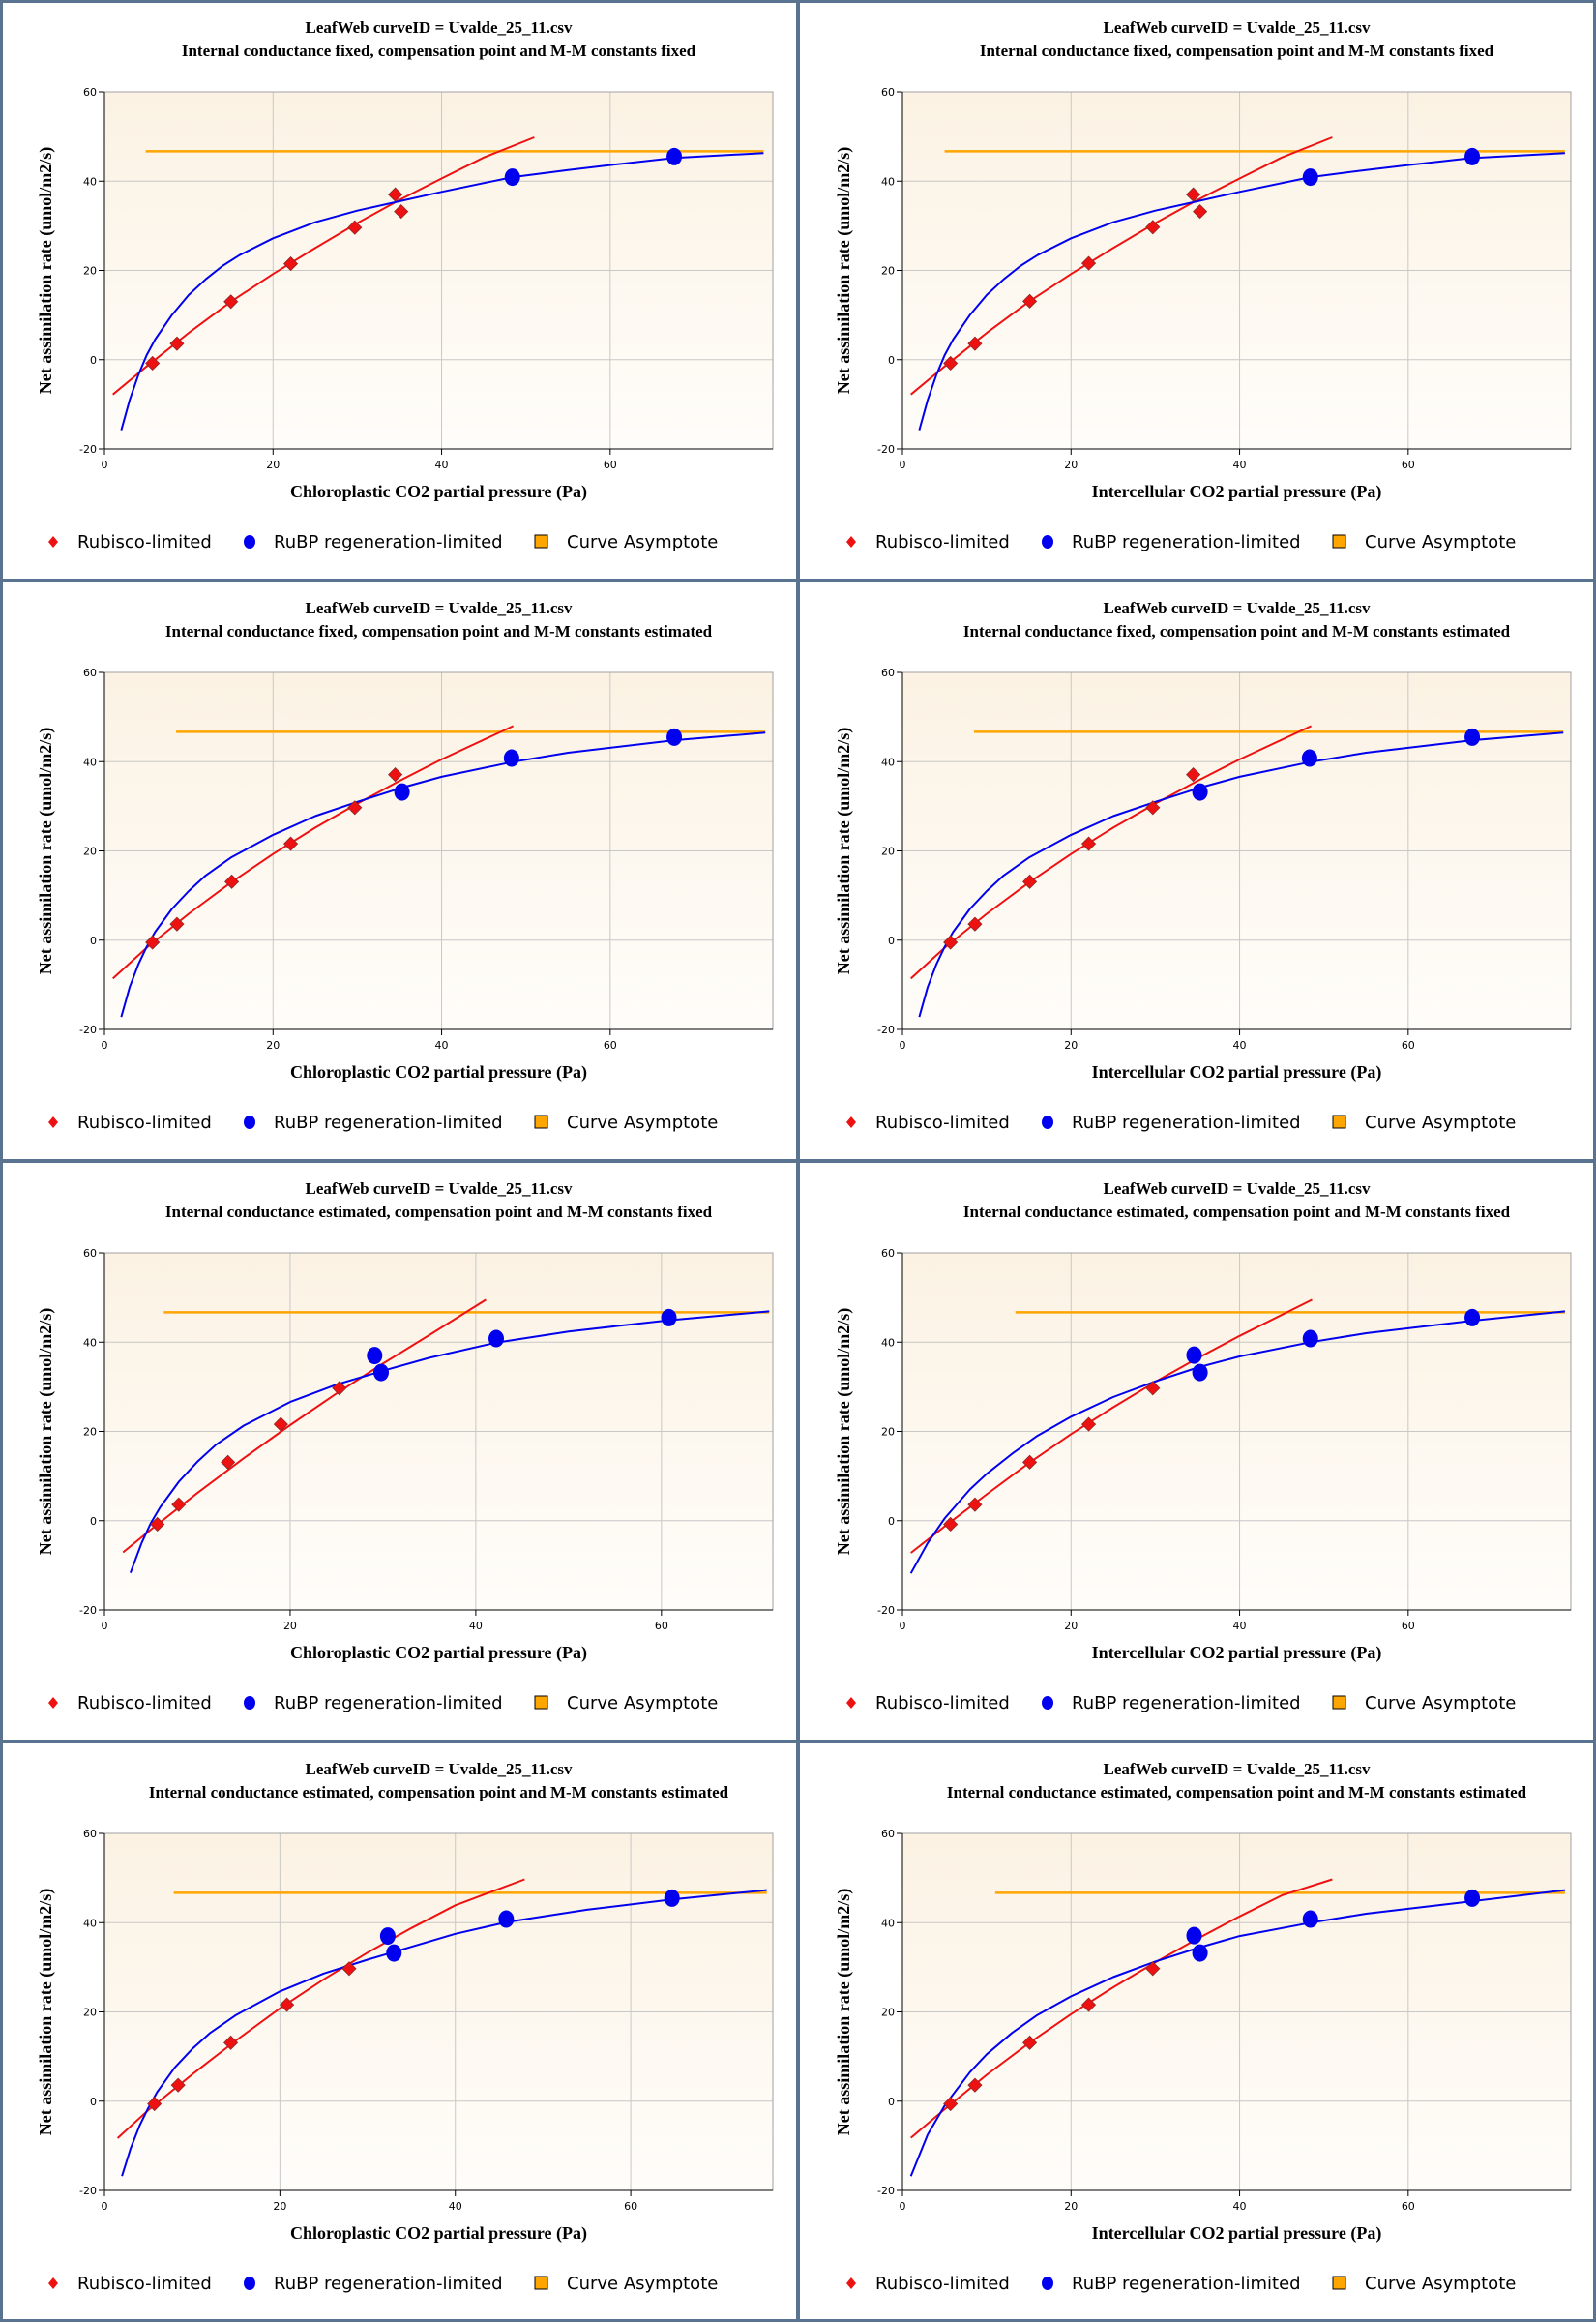  What do you see at coordinates (90, 181) in the screenshot?
I see `y-tick-label: 40` at bounding box center [90, 181].